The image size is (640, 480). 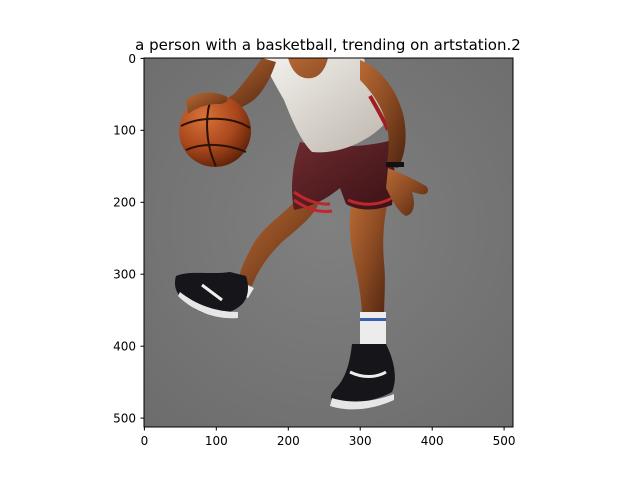 What do you see at coordinates (362, 374) in the screenshot?
I see `right-shoe` at bounding box center [362, 374].